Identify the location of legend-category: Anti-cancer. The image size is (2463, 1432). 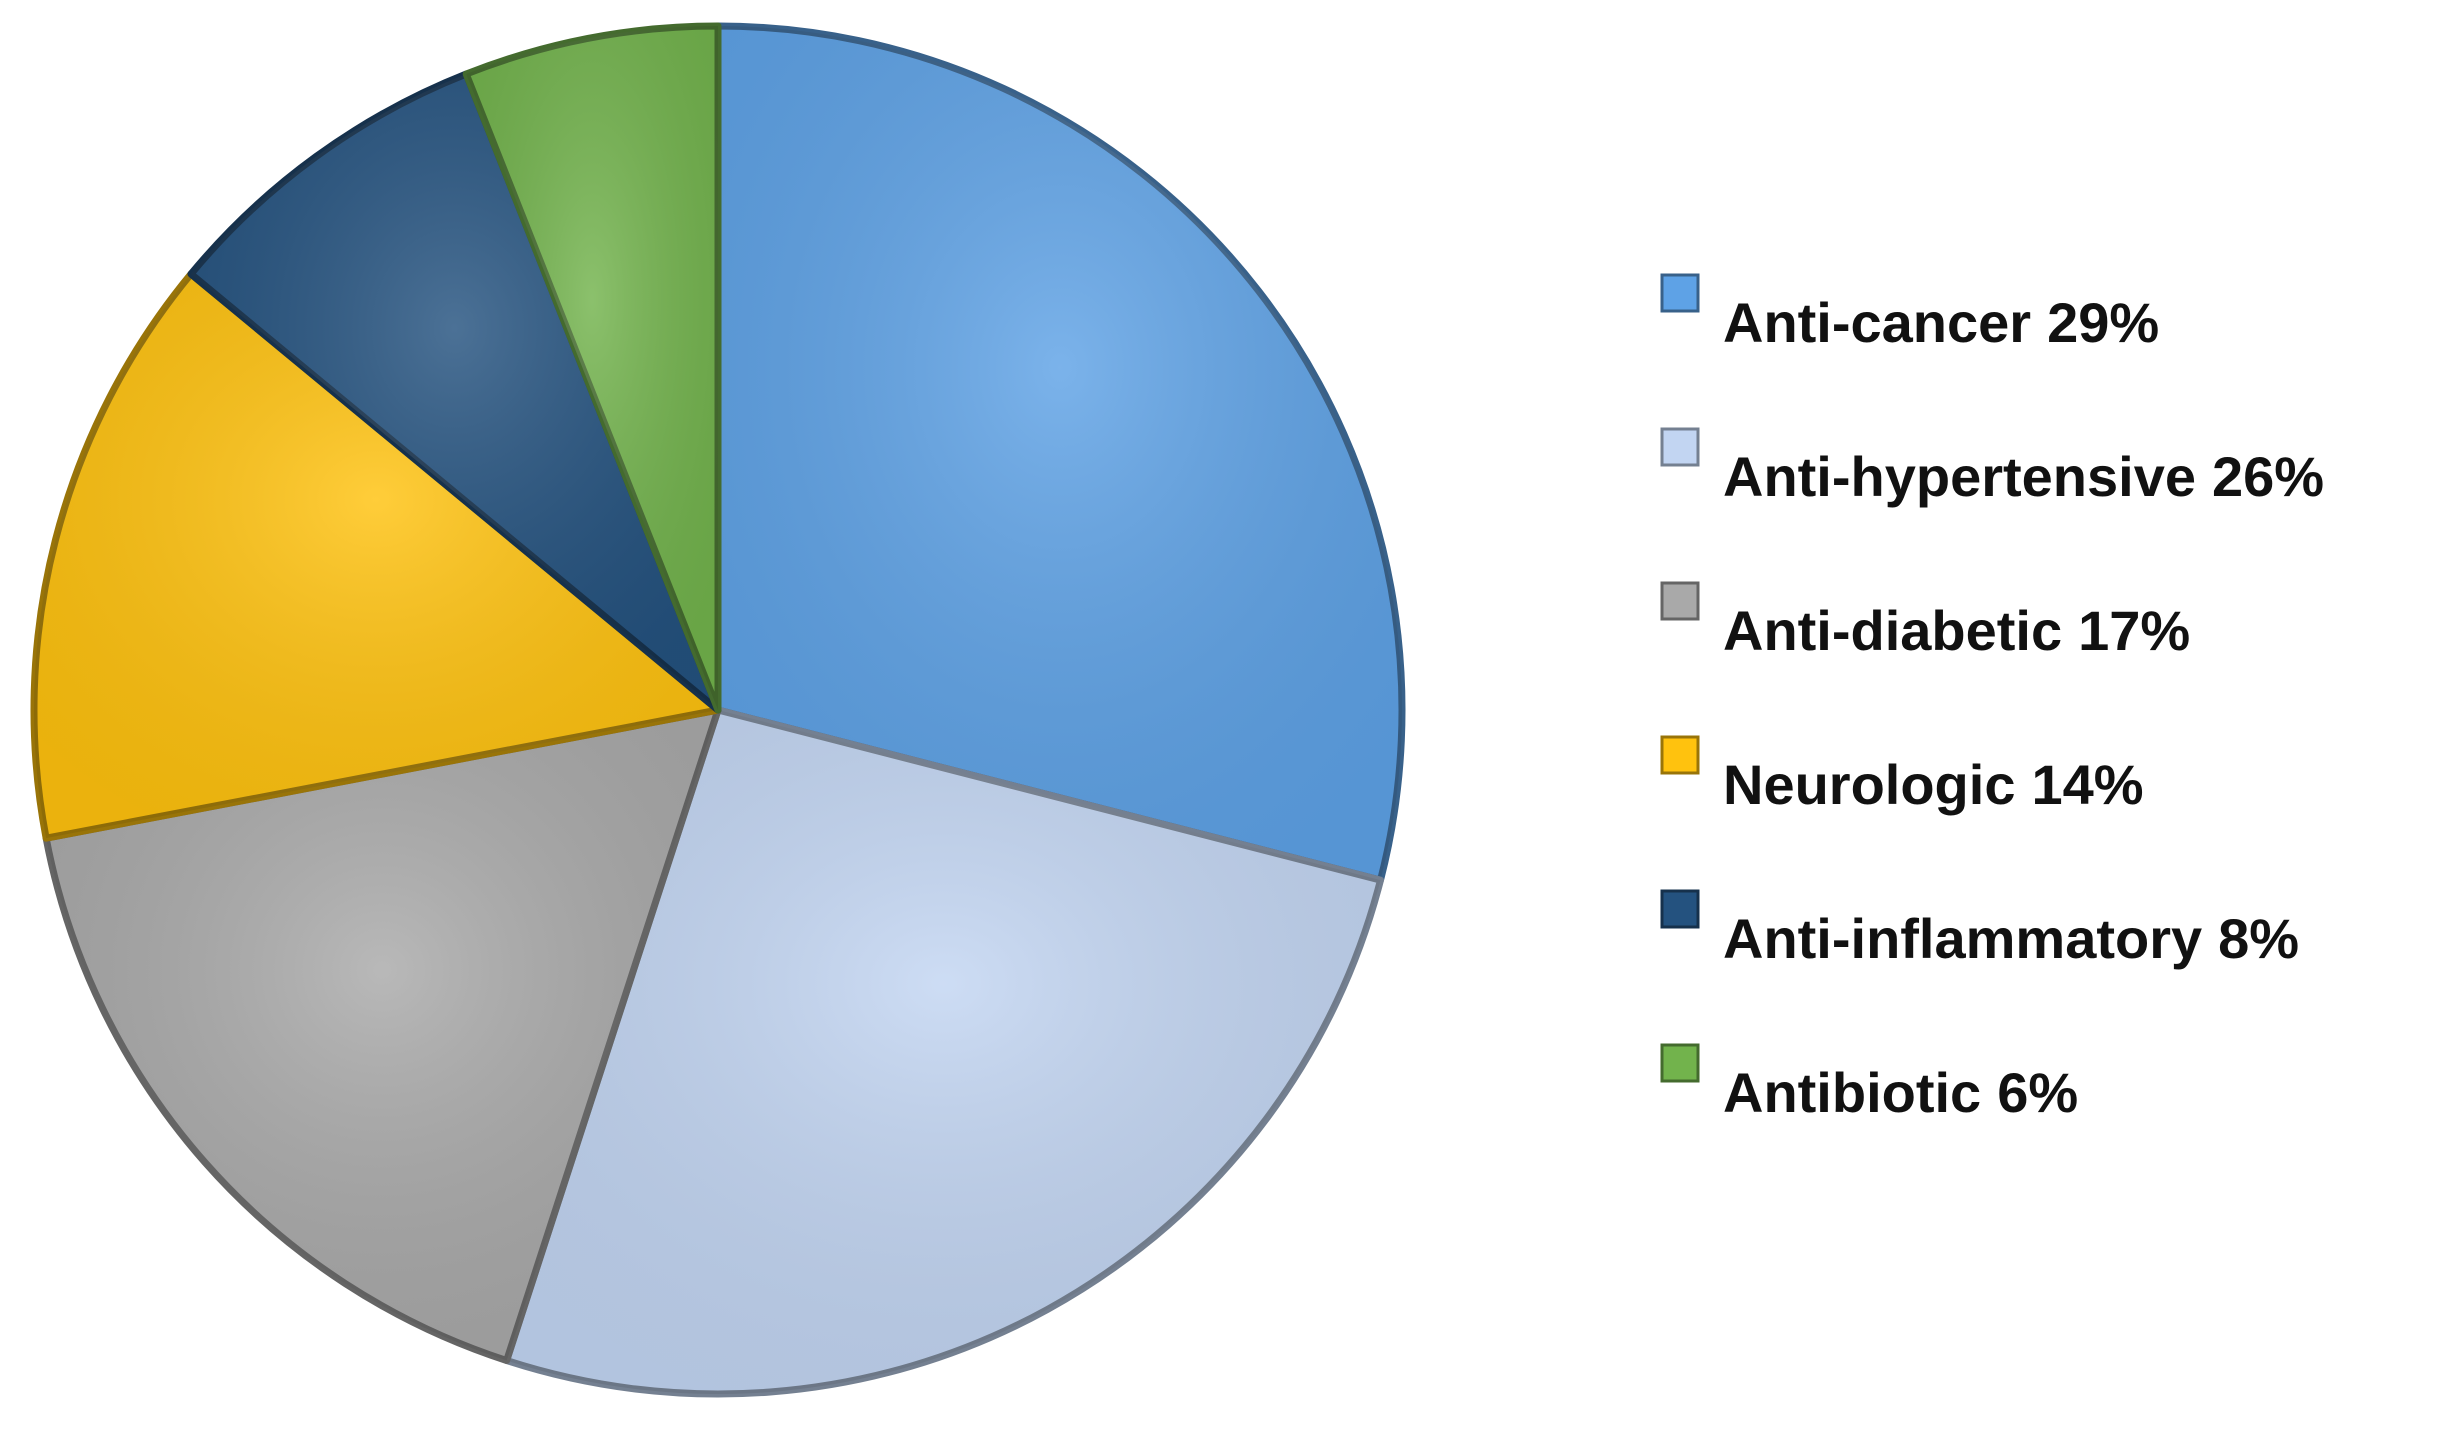
(1877, 322).